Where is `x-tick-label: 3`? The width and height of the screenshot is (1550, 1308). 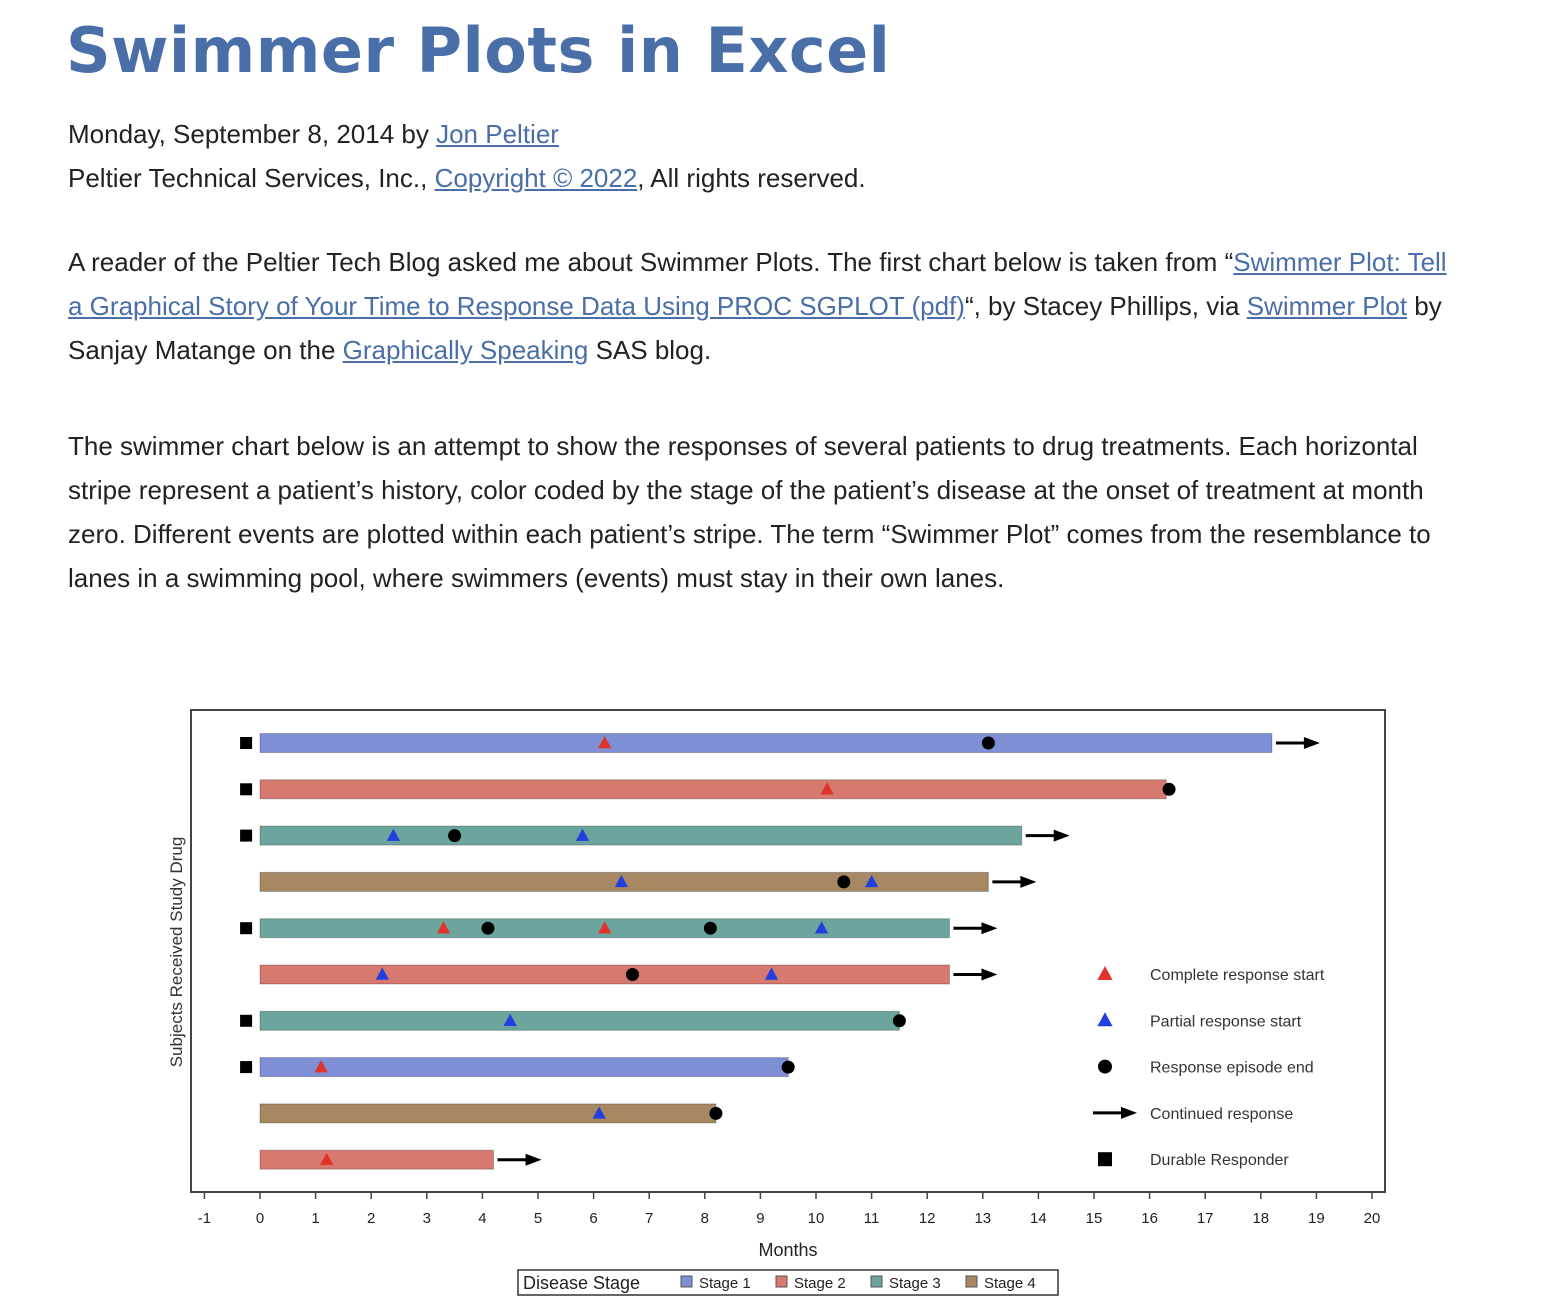 x-tick-label: 3 is located at coordinates (427, 1218).